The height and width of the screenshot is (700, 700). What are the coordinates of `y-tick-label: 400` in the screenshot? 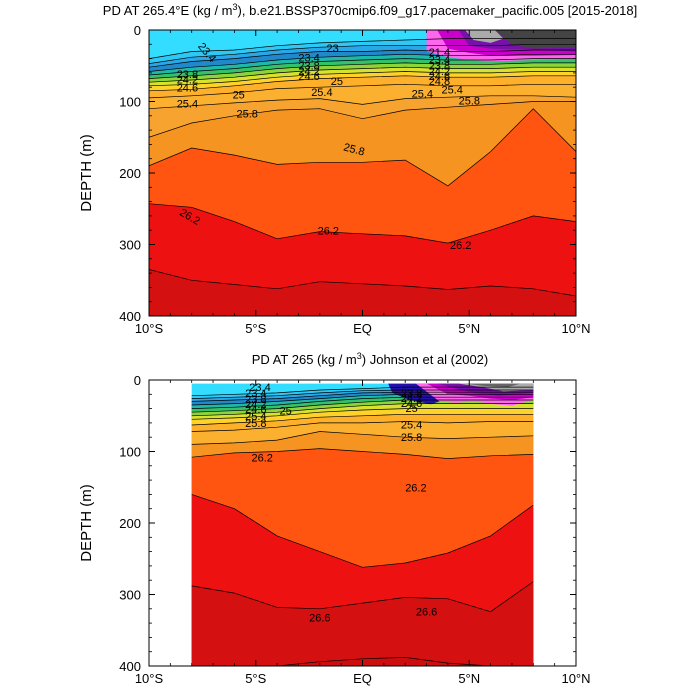 It's located at (130, 666).